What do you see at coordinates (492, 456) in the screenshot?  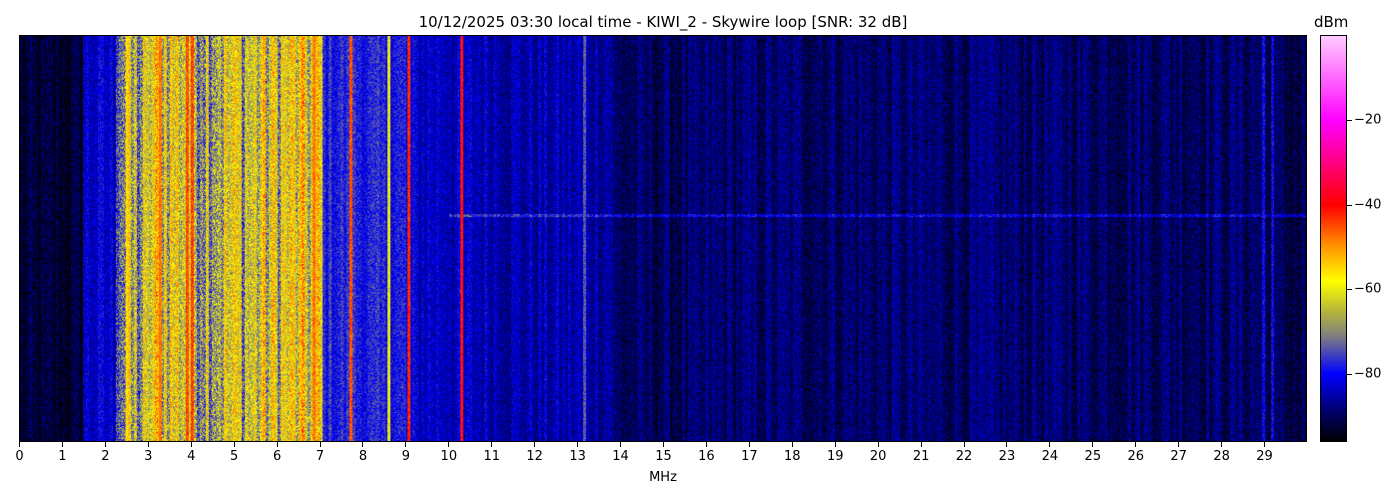 I see `x-tick-label: 11` at bounding box center [492, 456].